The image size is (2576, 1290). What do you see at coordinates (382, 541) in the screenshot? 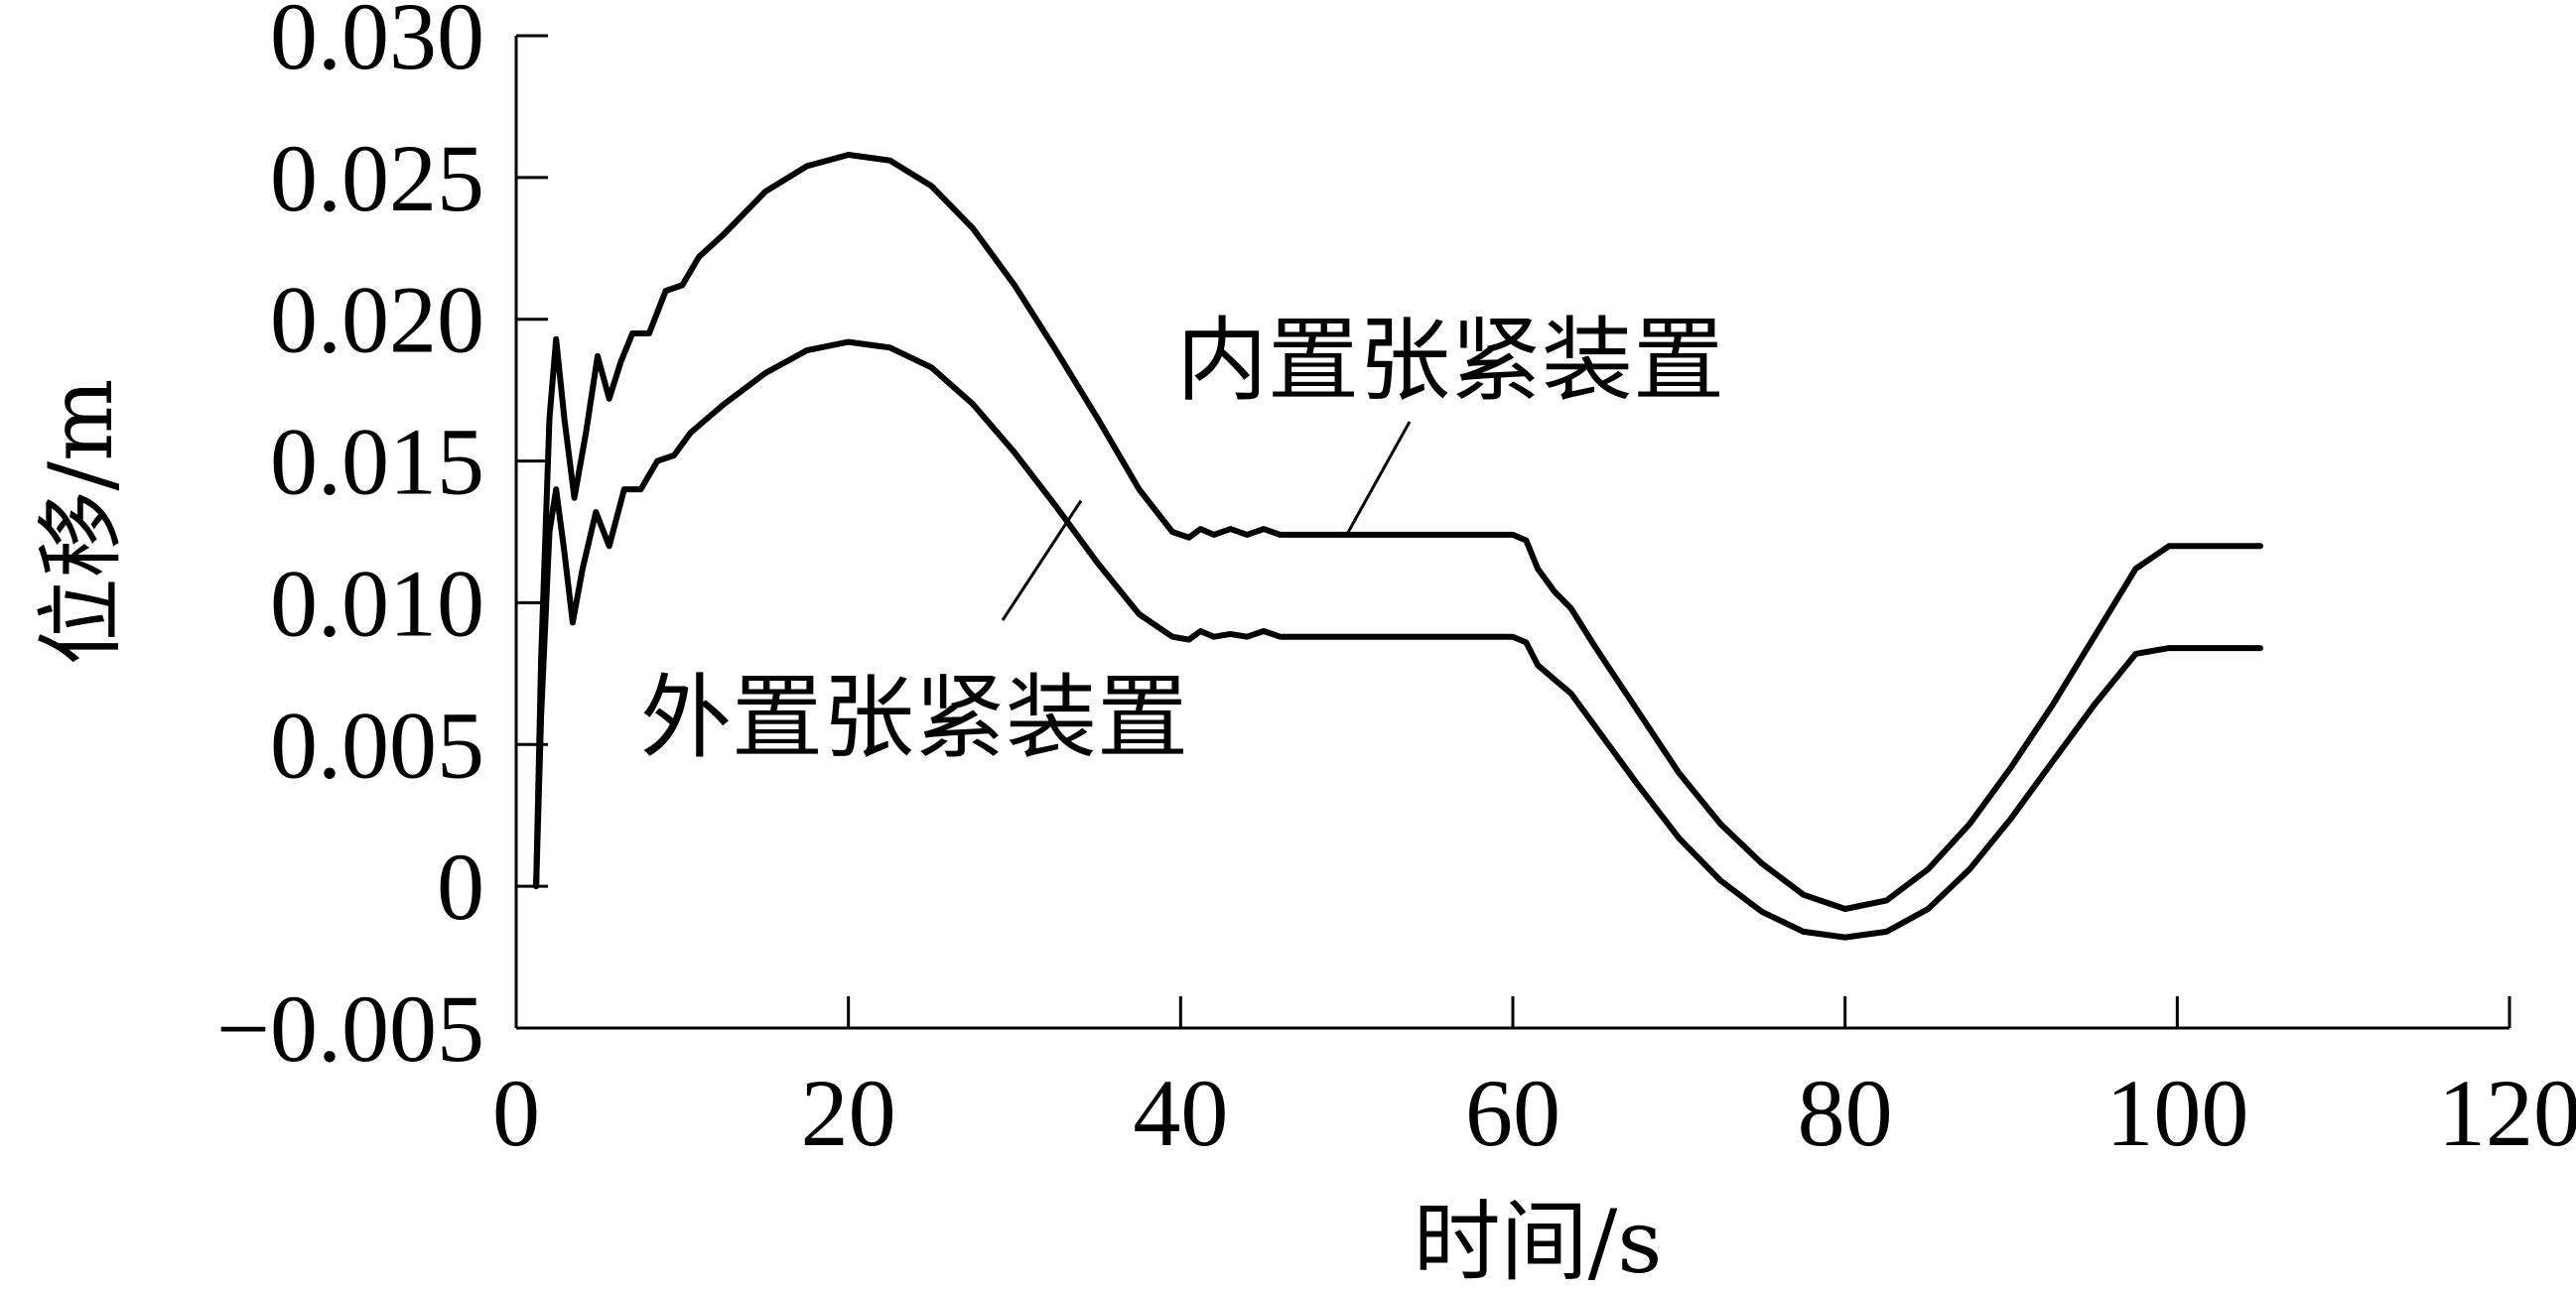
I see `y-ticks: −0.005 0 0.005 0.010 0.015 0.020 0.025 0.030` at bounding box center [382, 541].